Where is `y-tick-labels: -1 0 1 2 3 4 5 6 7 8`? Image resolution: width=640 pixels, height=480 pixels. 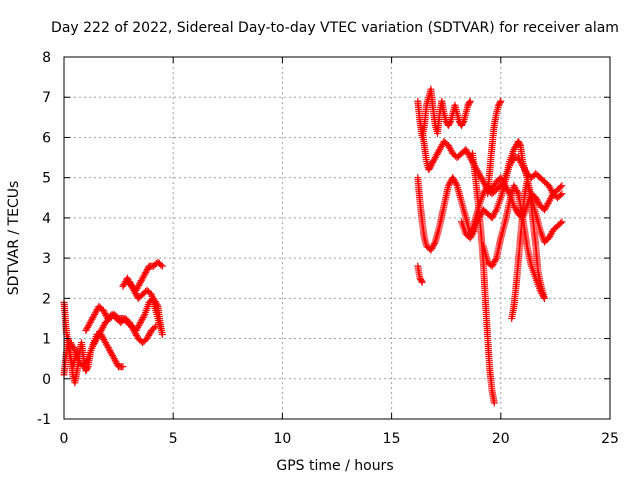 y-tick-labels: -1 0 1 2 3 4 5 6 7 8 is located at coordinates (44, 239).